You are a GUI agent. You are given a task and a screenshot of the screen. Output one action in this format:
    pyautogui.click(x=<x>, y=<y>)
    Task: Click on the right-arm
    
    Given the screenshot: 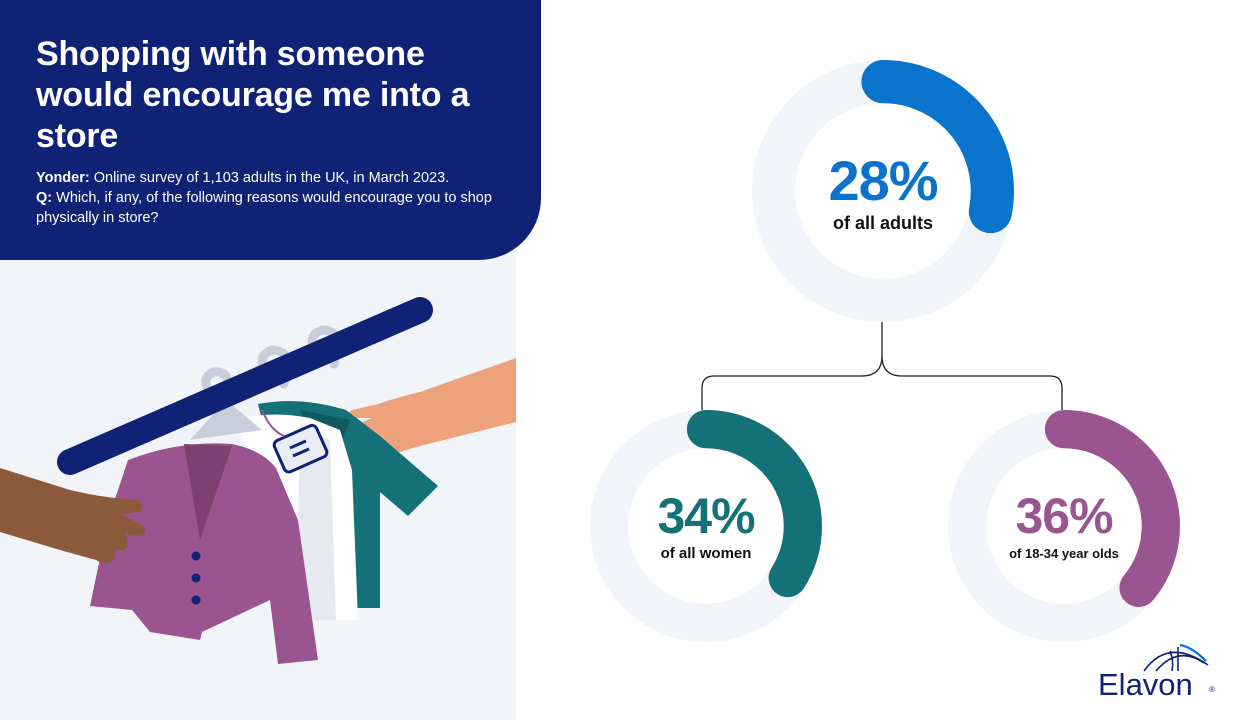 What is the action you would take?
    pyautogui.click(x=431, y=409)
    